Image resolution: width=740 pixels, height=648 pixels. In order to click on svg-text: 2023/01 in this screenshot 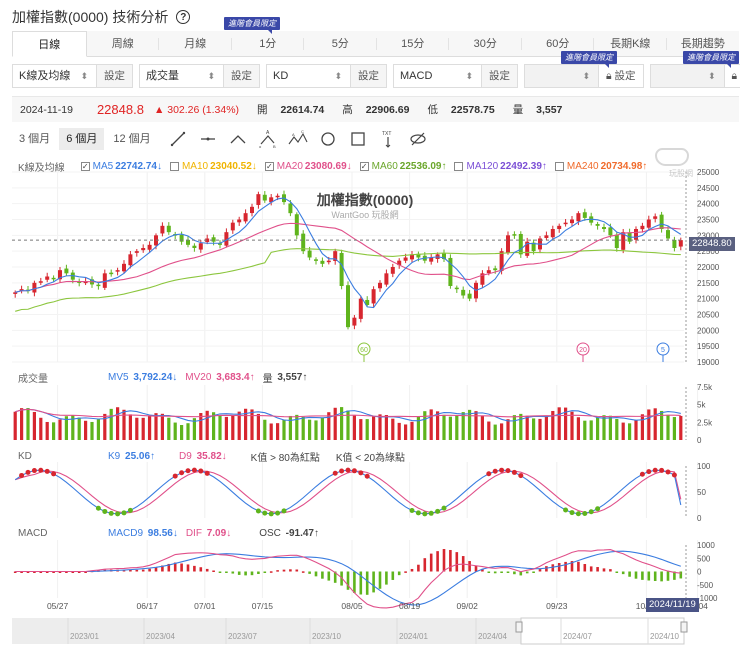, I will do `click(84, 636)`.